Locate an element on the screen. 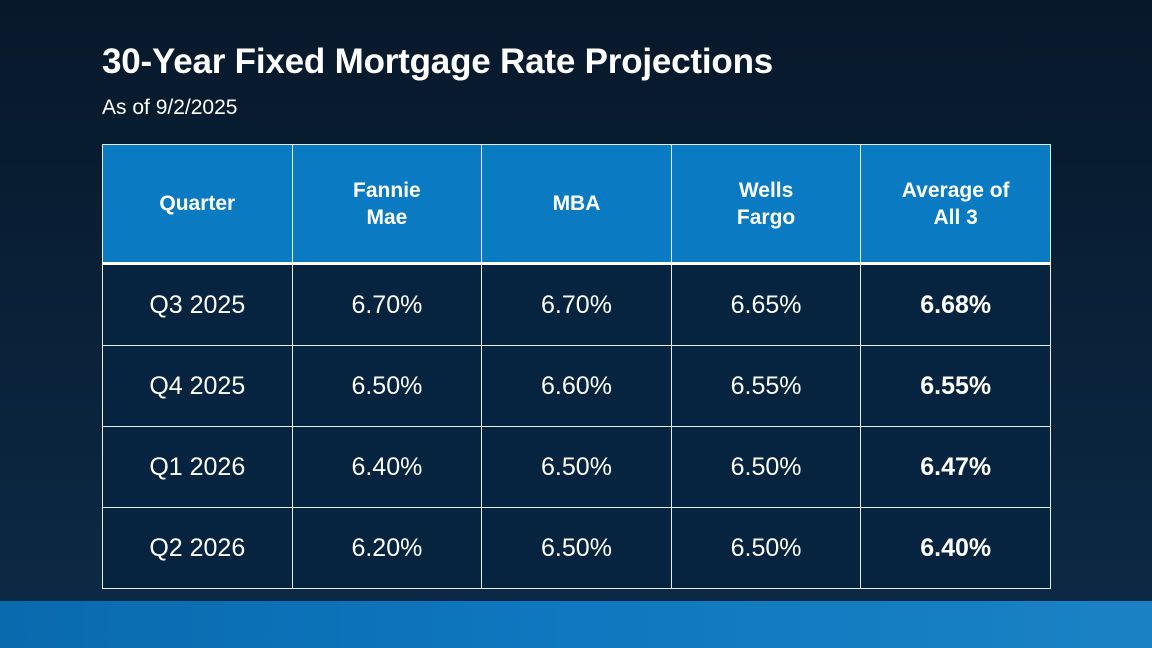 Image resolution: width=1152 pixels, height=648 pixels. quarter-cell: Q2 2026 is located at coordinates (197, 548).